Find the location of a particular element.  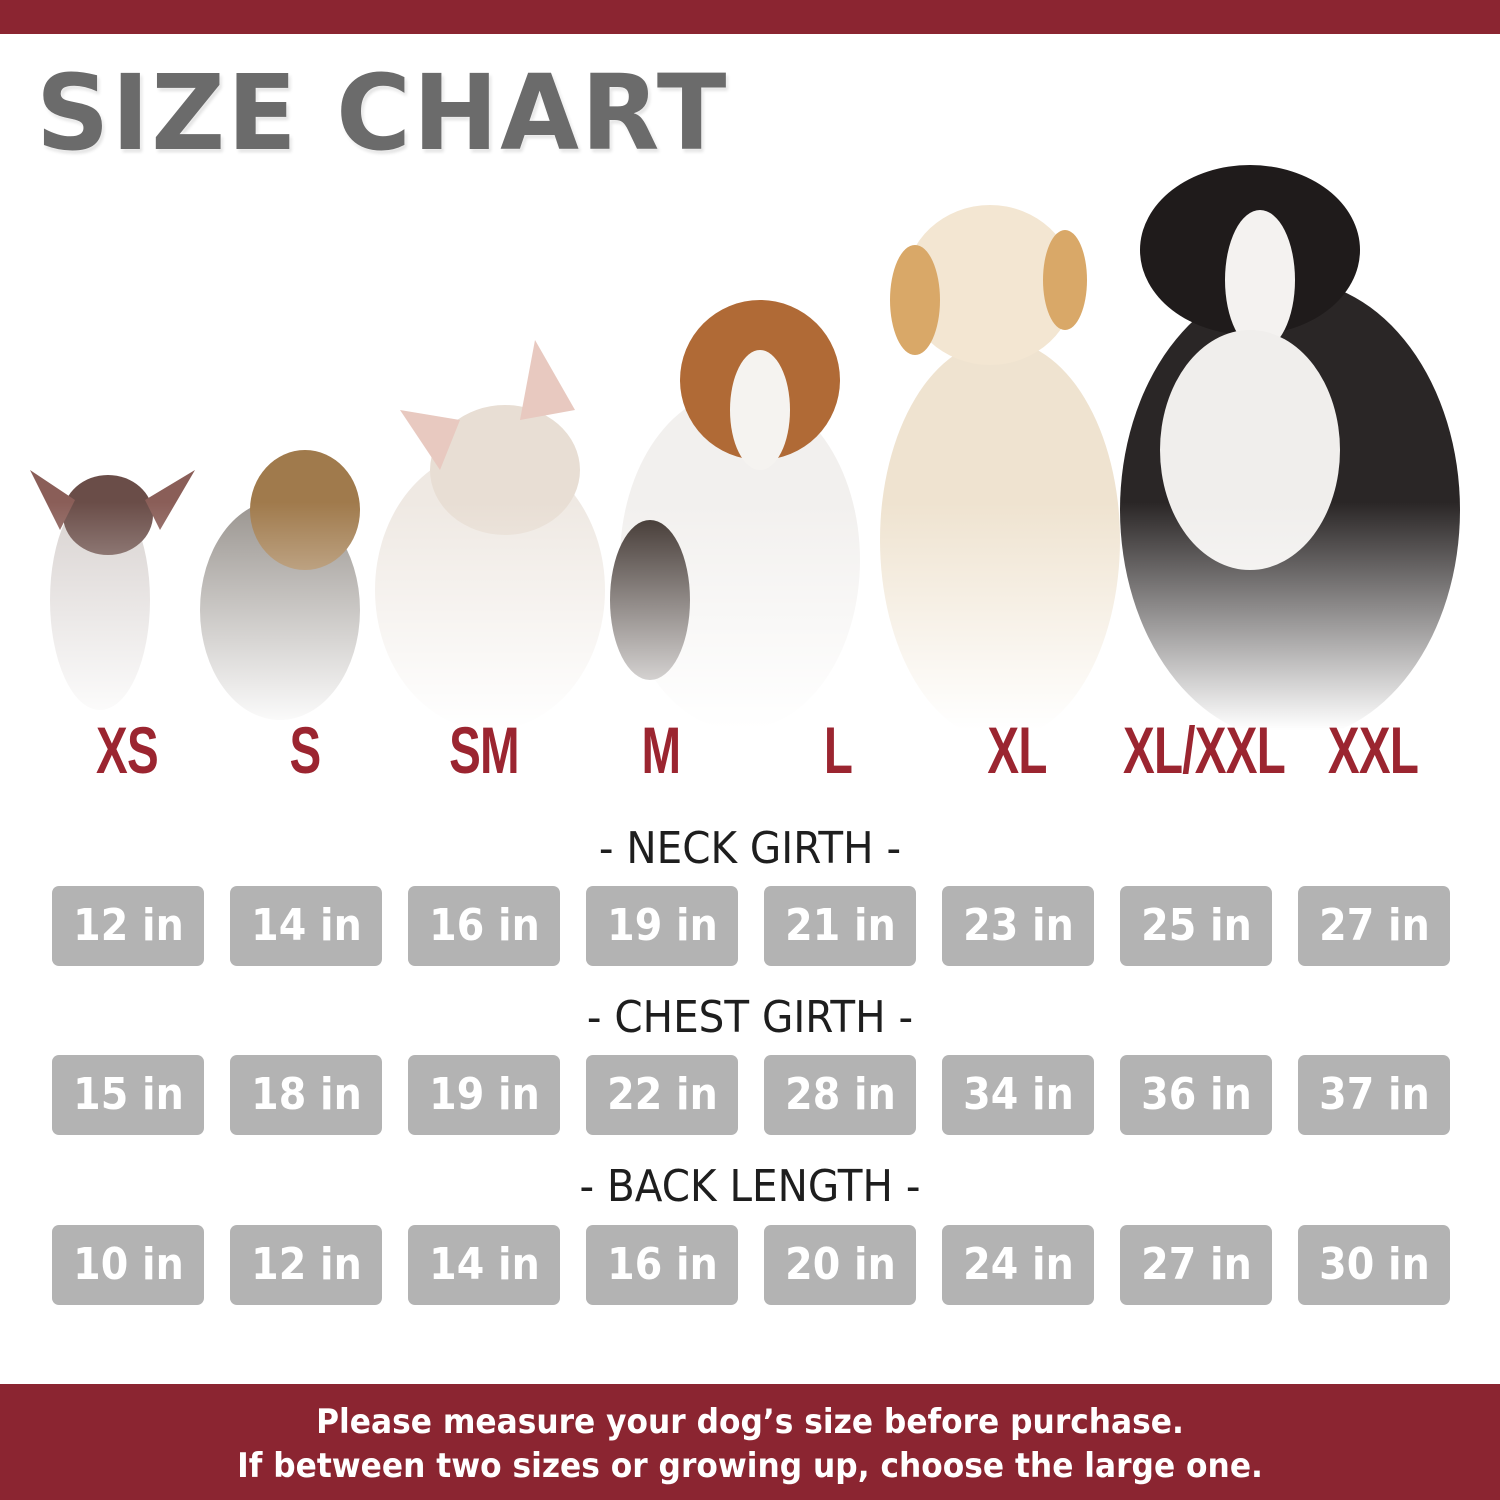

back-length-value: 10 in is located at coordinates (128, 1265).